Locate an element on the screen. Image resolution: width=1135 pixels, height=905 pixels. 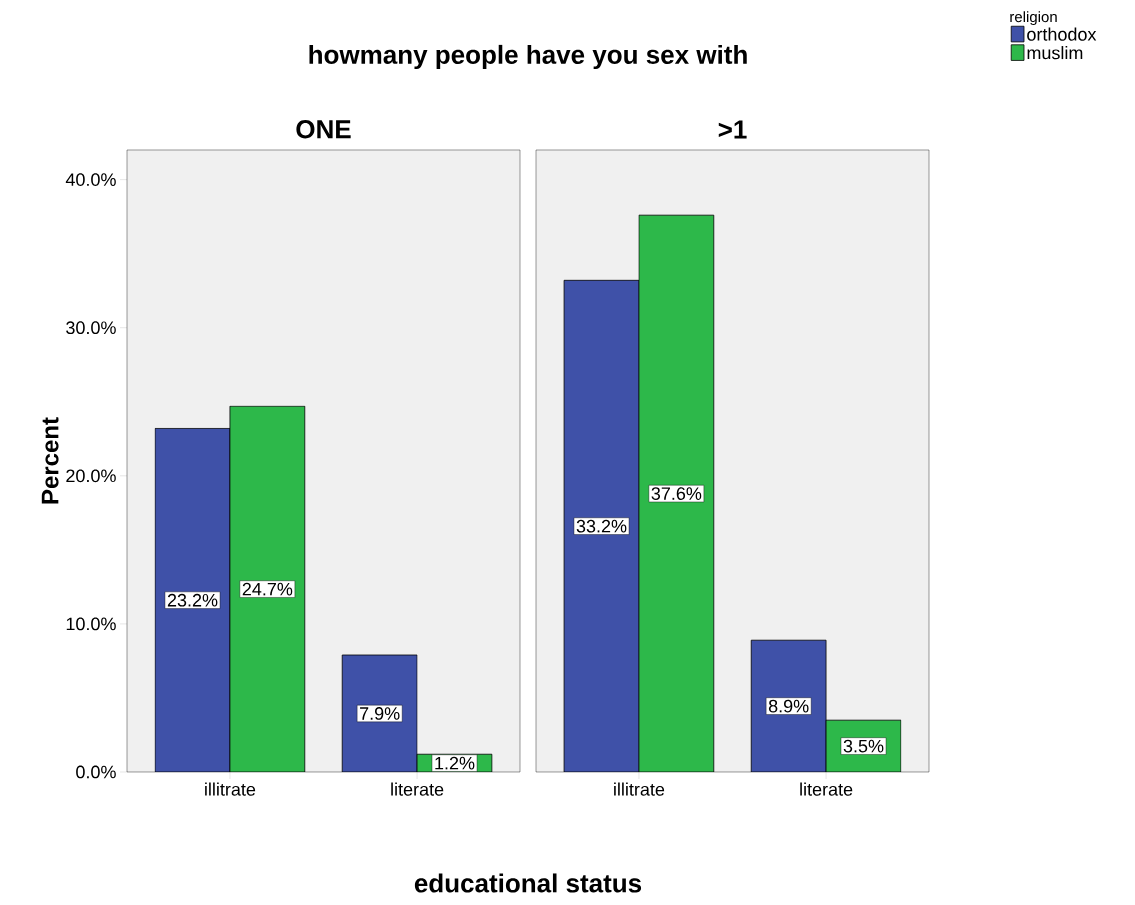
data-label: 24.7% is located at coordinates (267, 589).